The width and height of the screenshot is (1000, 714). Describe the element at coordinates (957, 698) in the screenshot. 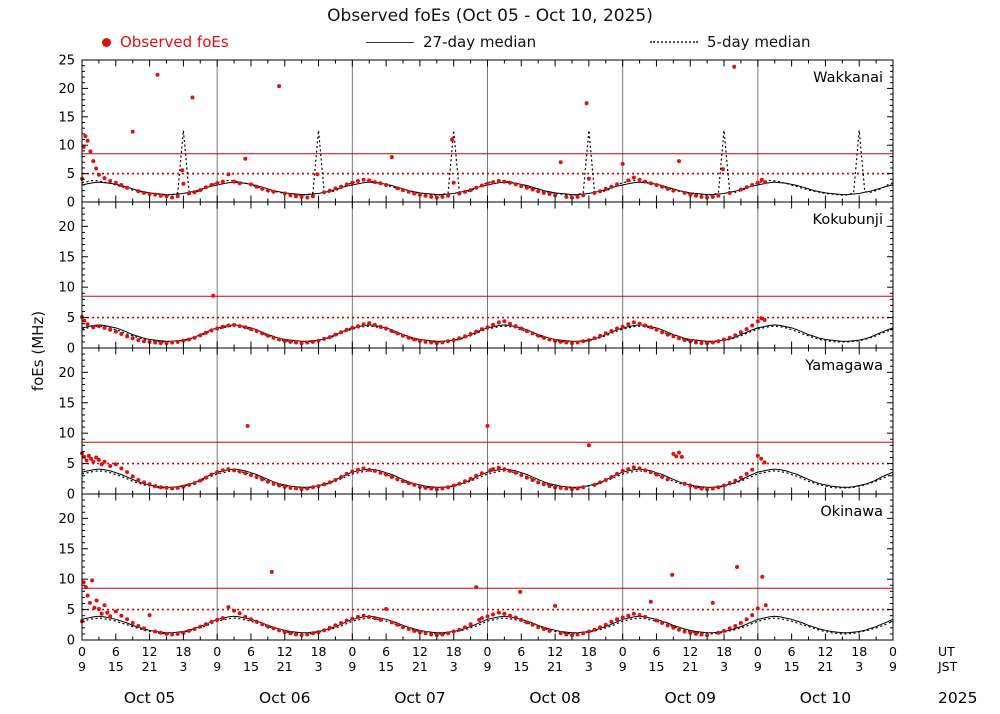

I see `year-label: 2025` at that location.